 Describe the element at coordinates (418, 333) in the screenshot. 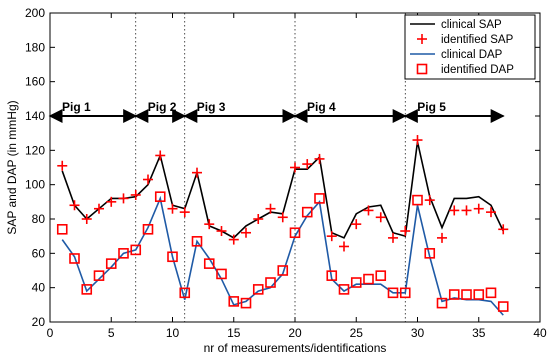

I see `x-tick-label: 30` at that location.